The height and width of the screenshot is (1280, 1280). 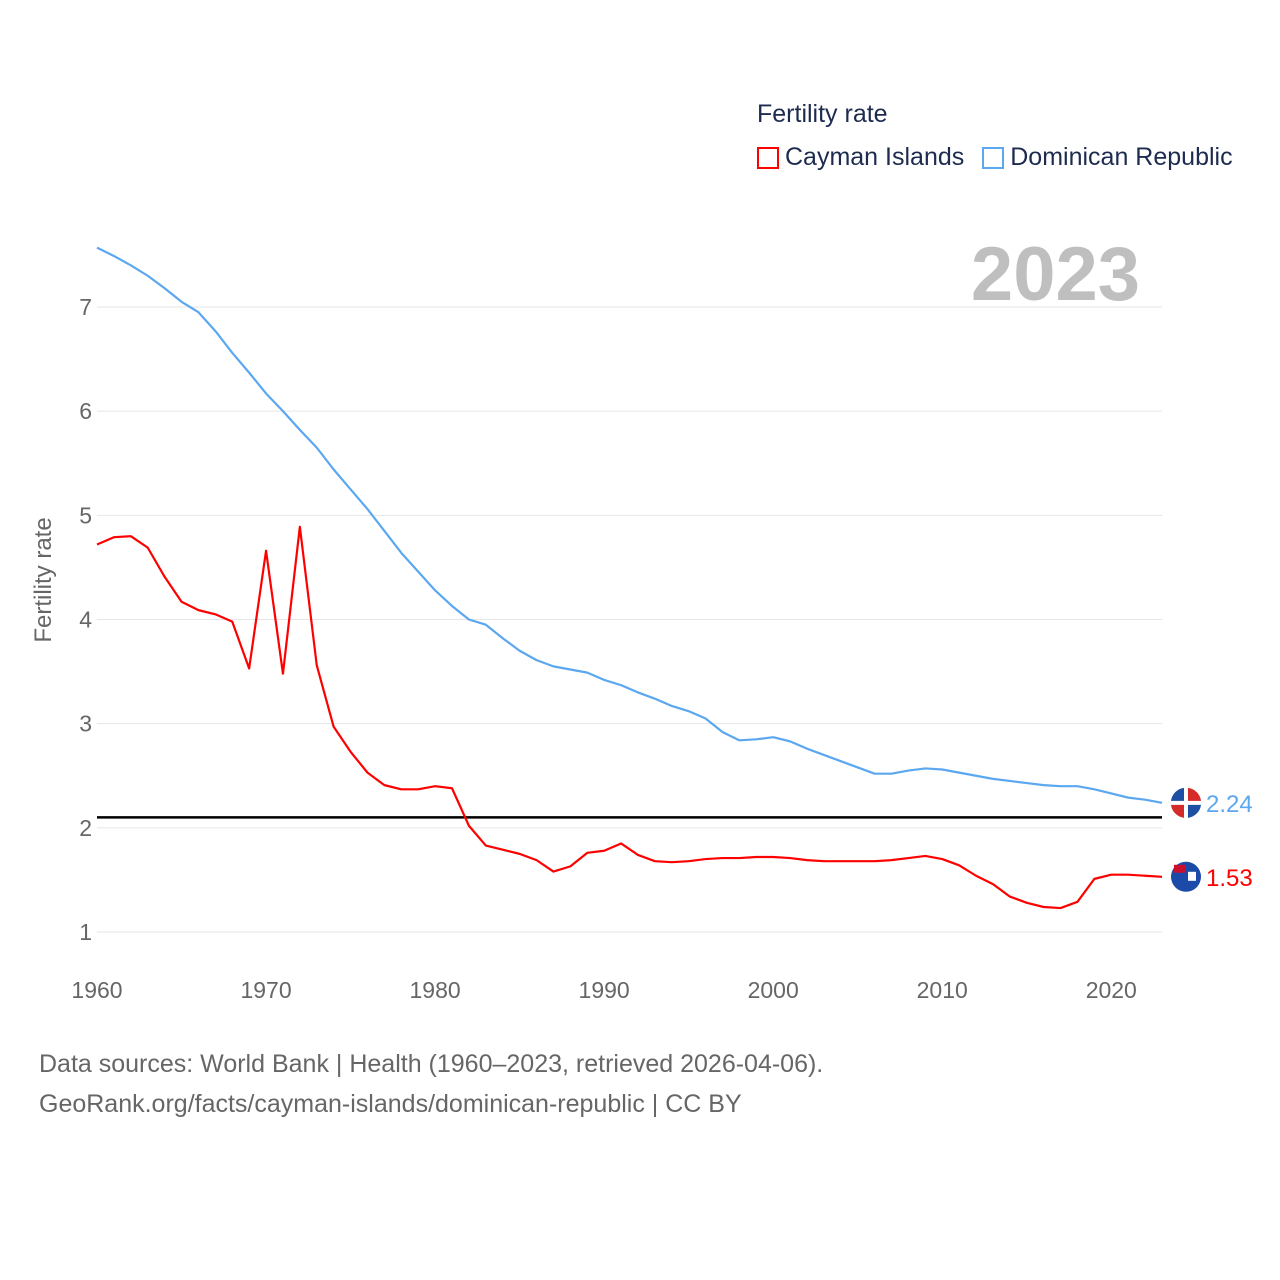 What do you see at coordinates (43, 579) in the screenshot?
I see `y-axis-label: Fertility rate` at bounding box center [43, 579].